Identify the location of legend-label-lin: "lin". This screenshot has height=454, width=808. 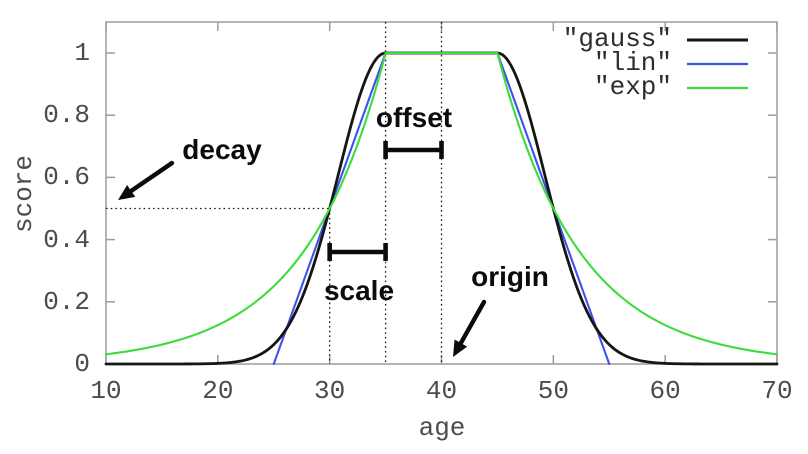
(632, 63).